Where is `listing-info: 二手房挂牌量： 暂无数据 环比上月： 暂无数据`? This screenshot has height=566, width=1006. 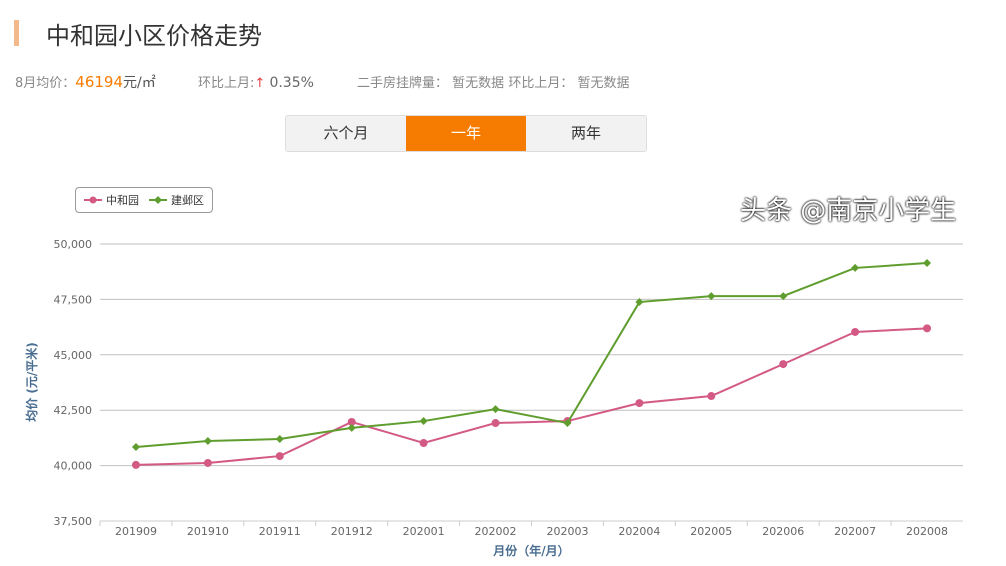
listing-info: 二手房挂牌量： 暂无数据 环比上月： 暂无数据 is located at coordinates (493, 81).